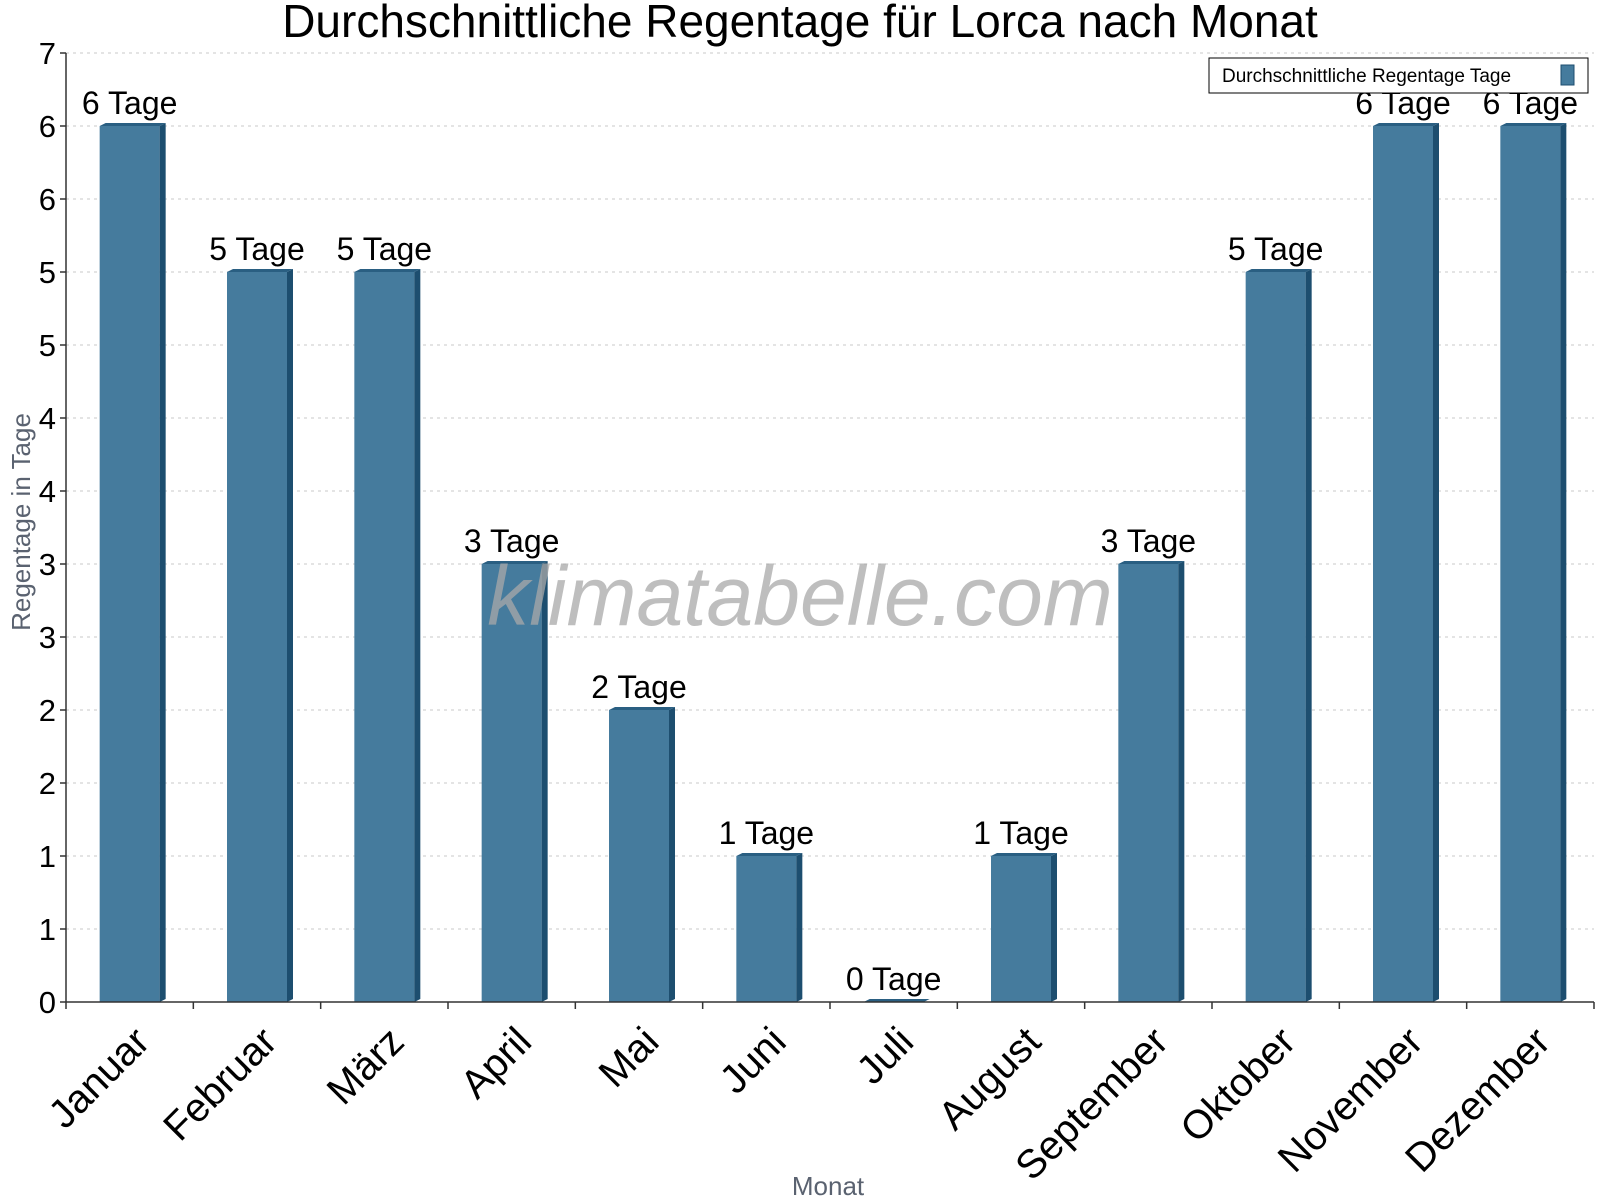 This screenshot has width=1600, height=1200. Describe the element at coordinates (220, 1084) in the screenshot. I see `x-tick-label: Februar` at that location.